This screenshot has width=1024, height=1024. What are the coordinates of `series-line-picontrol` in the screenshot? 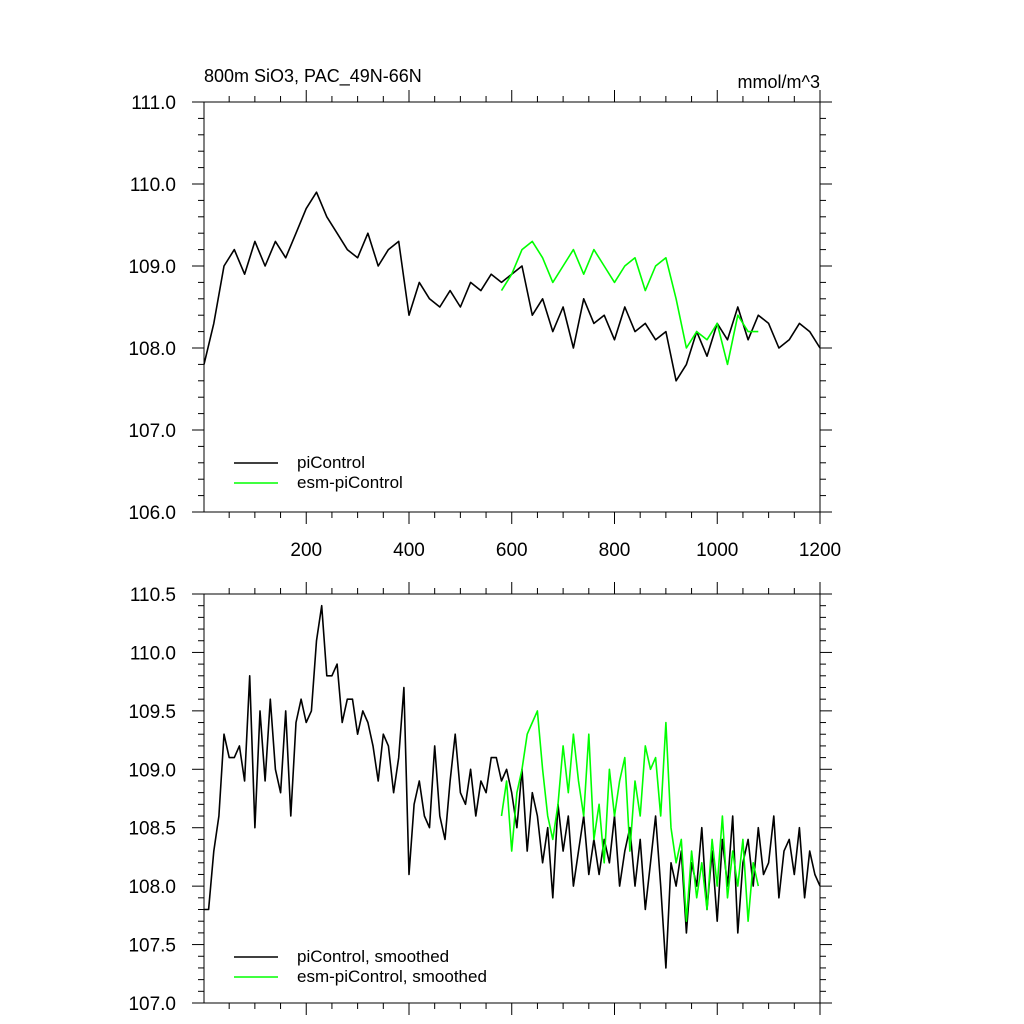 It's located at (512, 286).